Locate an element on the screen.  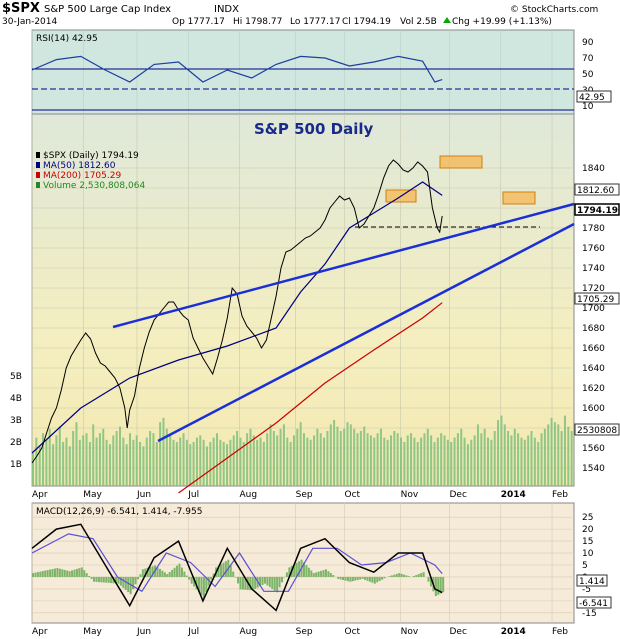
index-name: S&P 500 Large Cap Index is located at coordinates (107, 9).